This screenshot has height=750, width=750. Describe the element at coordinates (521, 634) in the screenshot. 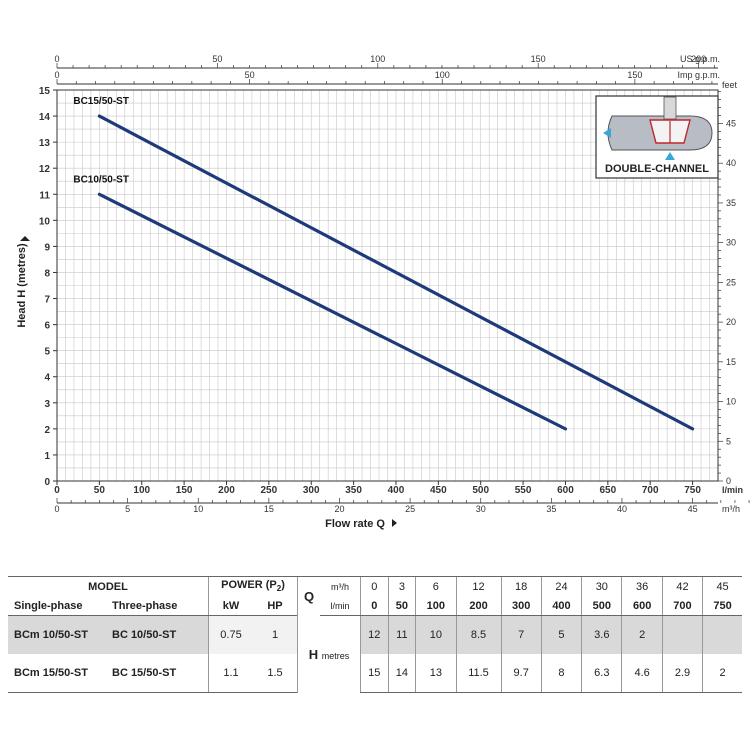

I see `head-cell: 7` at that location.